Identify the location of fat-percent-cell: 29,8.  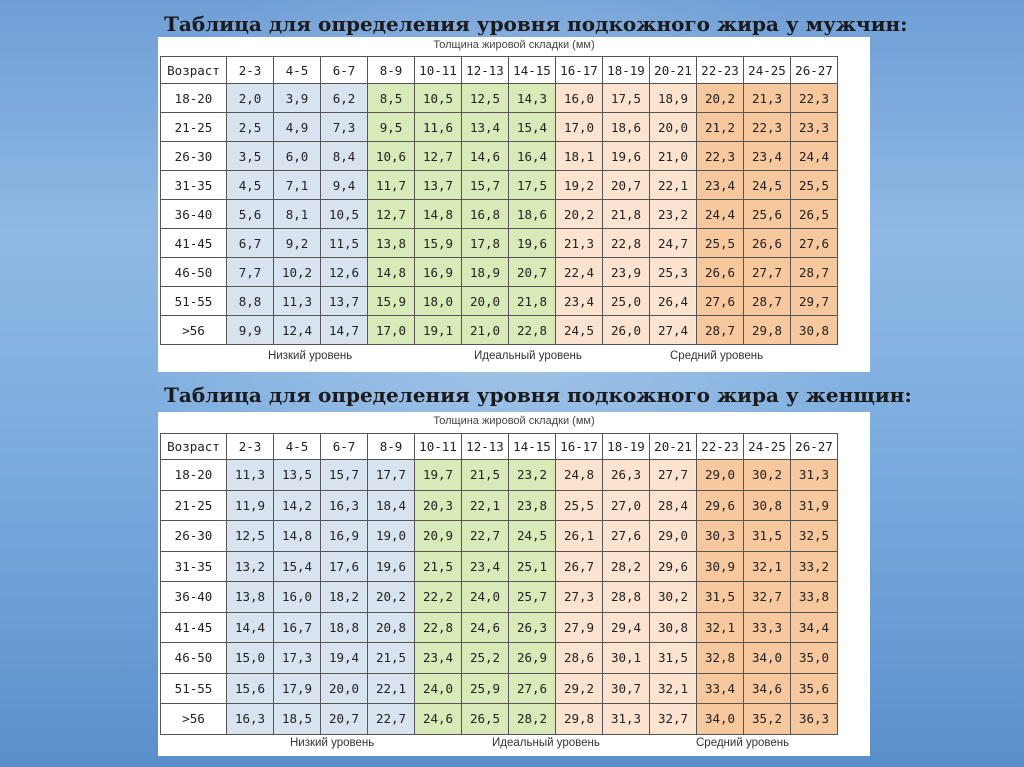
(579, 719).